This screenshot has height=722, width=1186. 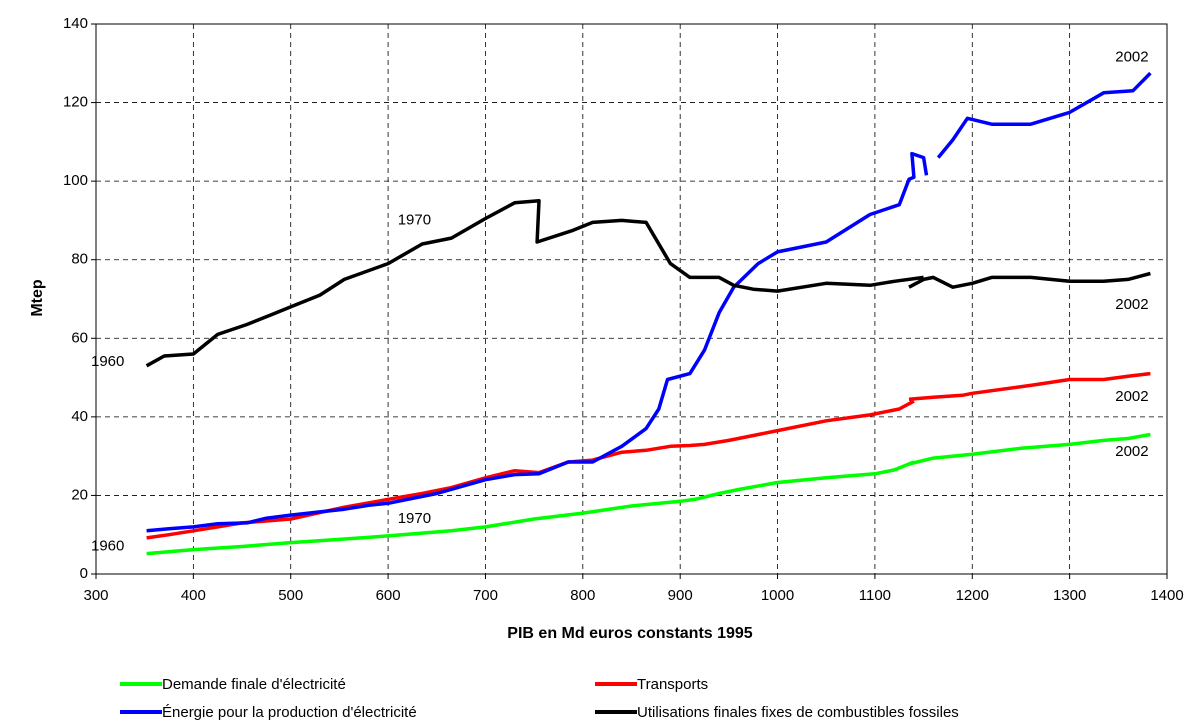 I want to click on x-tick-label: 1400, so click(x=1166, y=595).